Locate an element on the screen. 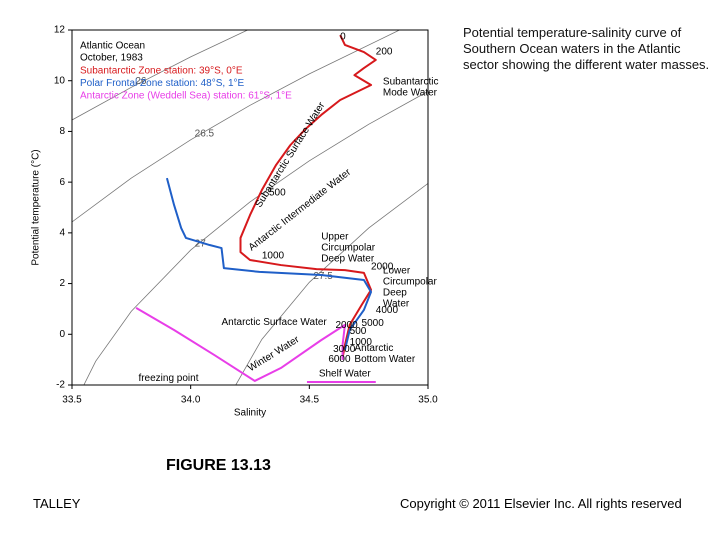 The width and height of the screenshot is (720, 540). y-tick-label: 12 is located at coordinates (60, 30).